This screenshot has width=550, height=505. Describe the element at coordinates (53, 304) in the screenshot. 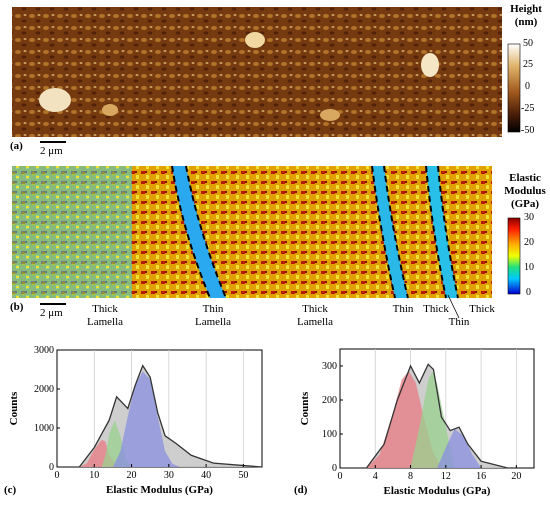

I see `scale-bar-b` at that location.